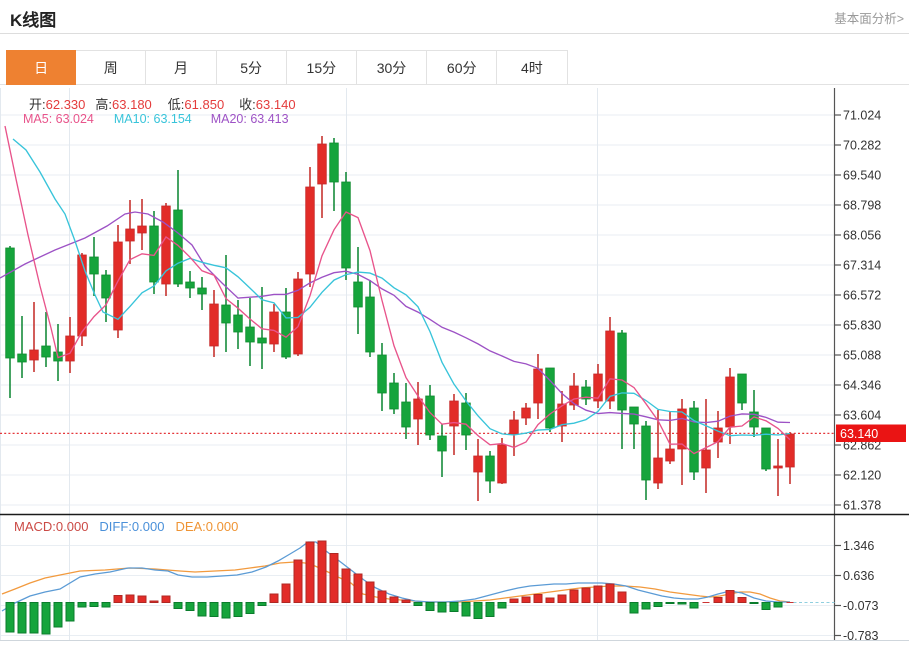 The width and height of the screenshot is (909, 645). Describe the element at coordinates (859, 434) in the screenshot. I see `svg-text: 63.140` at that location.